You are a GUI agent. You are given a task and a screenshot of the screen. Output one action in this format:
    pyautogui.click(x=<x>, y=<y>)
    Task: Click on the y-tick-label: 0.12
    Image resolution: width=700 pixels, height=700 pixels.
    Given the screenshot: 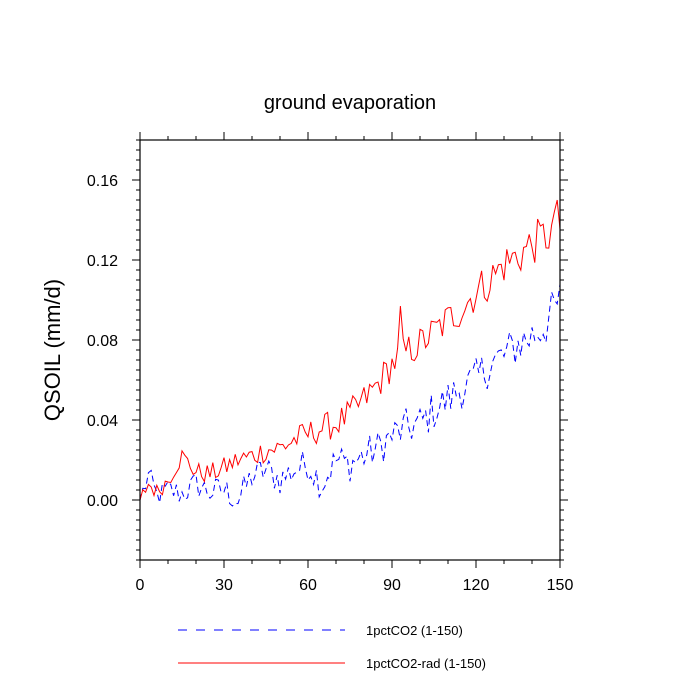 What is the action you would take?
    pyautogui.click(x=102, y=261)
    